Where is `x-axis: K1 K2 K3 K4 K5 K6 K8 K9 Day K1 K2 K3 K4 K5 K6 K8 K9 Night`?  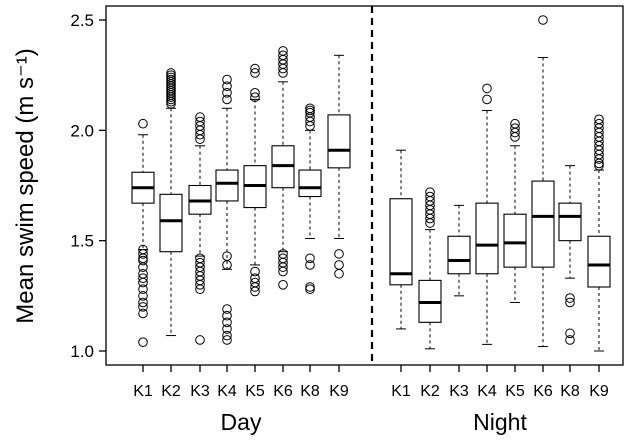 x-axis: K1 K2 K3 K4 K5 K6 K8 K9 Day K1 K2 K3 K4 K5 K6 K8 K9 Night is located at coordinates (371, 400).